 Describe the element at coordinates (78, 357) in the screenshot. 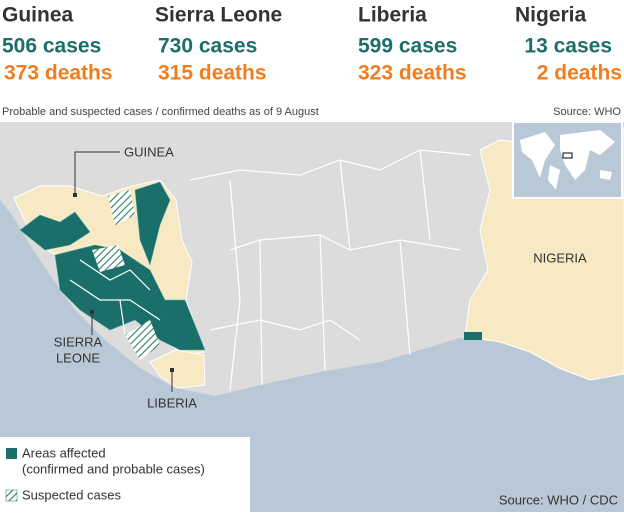

I see `map-label: LEONE` at that location.